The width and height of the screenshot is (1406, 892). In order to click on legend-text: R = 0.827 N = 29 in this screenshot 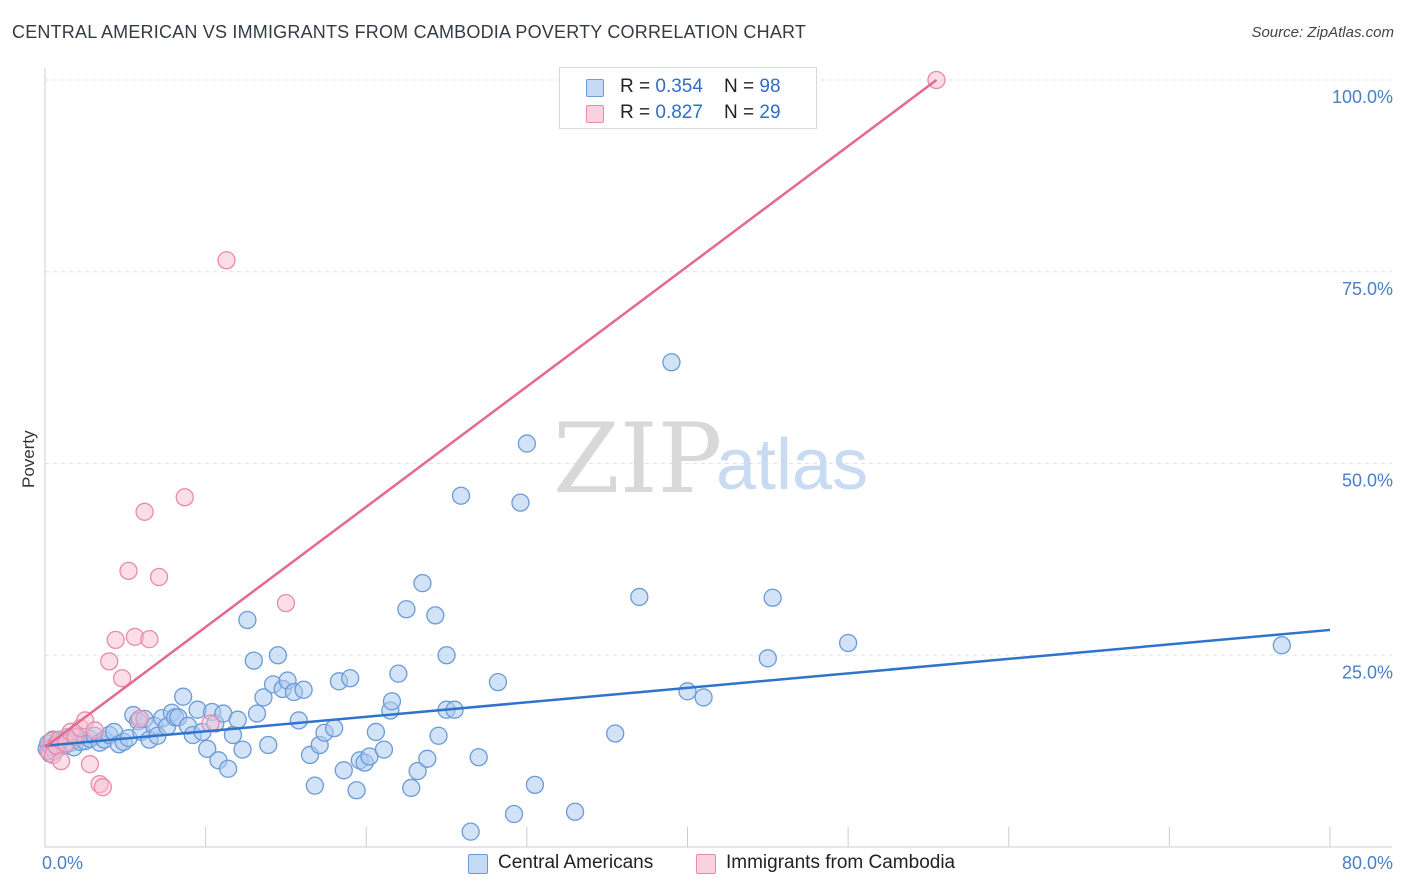, I will do `click(700, 113)`.